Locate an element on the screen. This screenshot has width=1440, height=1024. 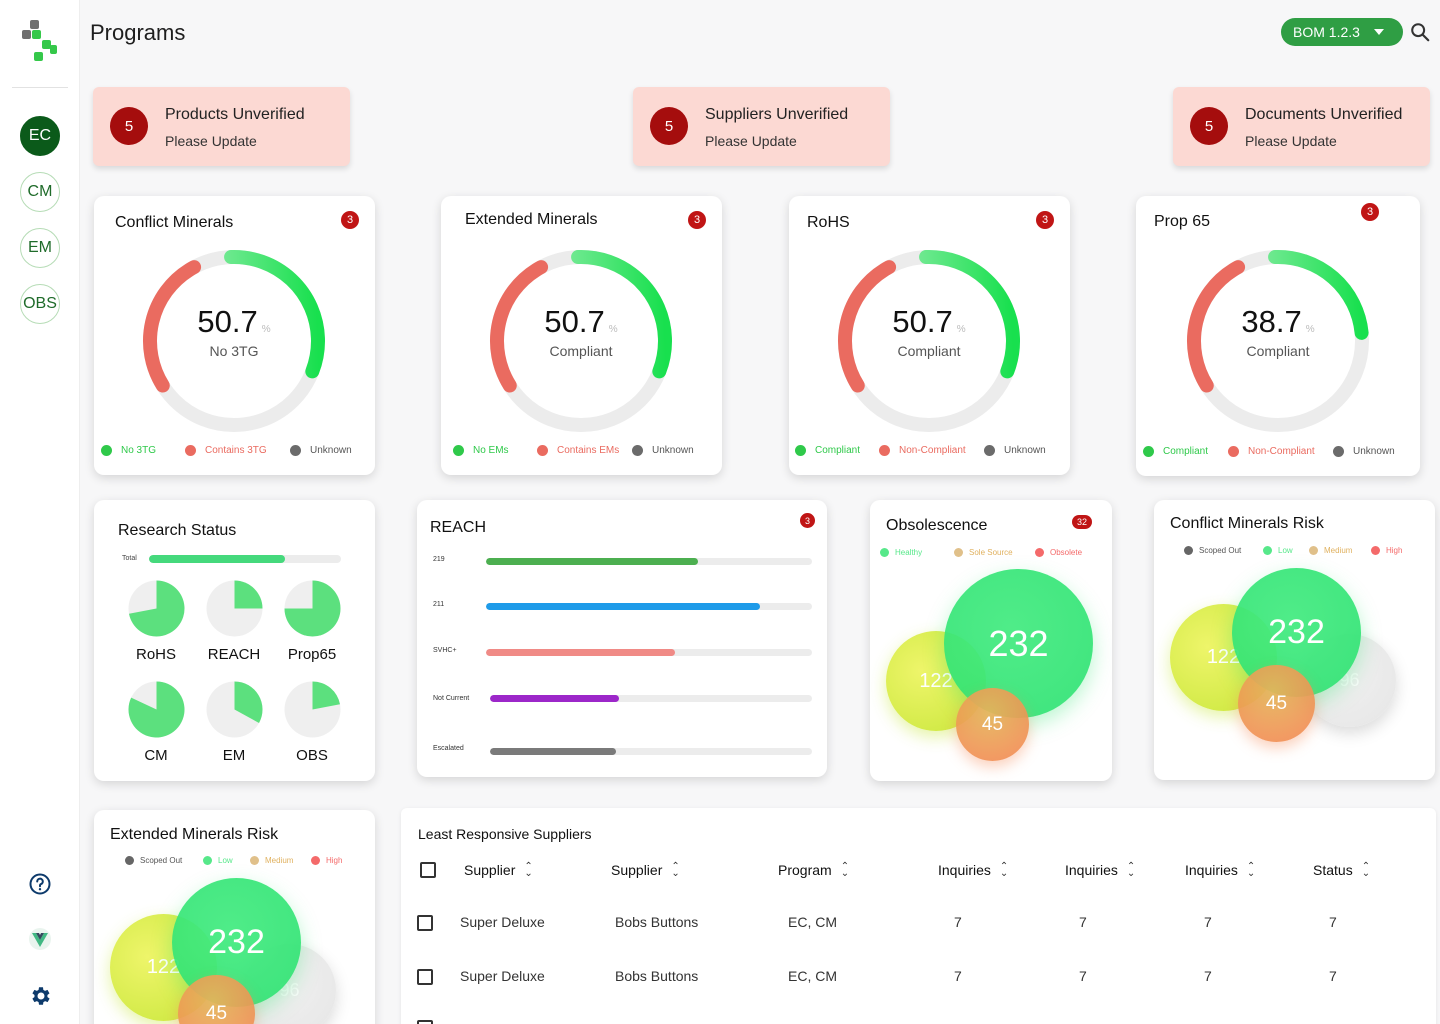
research-pie-reach is located at coordinates (234, 608).